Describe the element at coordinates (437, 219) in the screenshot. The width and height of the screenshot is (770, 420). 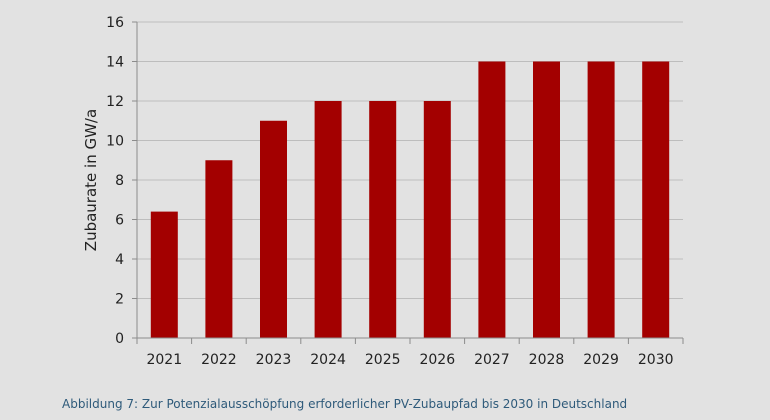
I see `bar-2026` at that location.